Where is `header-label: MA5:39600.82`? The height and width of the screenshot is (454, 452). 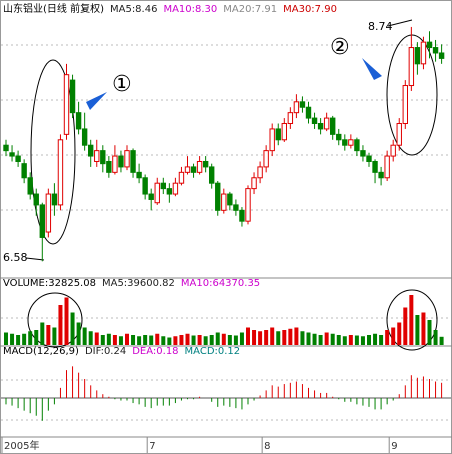
header-label: MA5:39600.82 is located at coordinates (138, 283).